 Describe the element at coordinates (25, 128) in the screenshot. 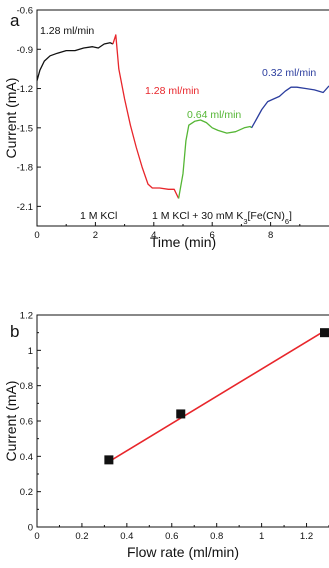

I see `panel-a-y-tick-label: -1.5` at that location.